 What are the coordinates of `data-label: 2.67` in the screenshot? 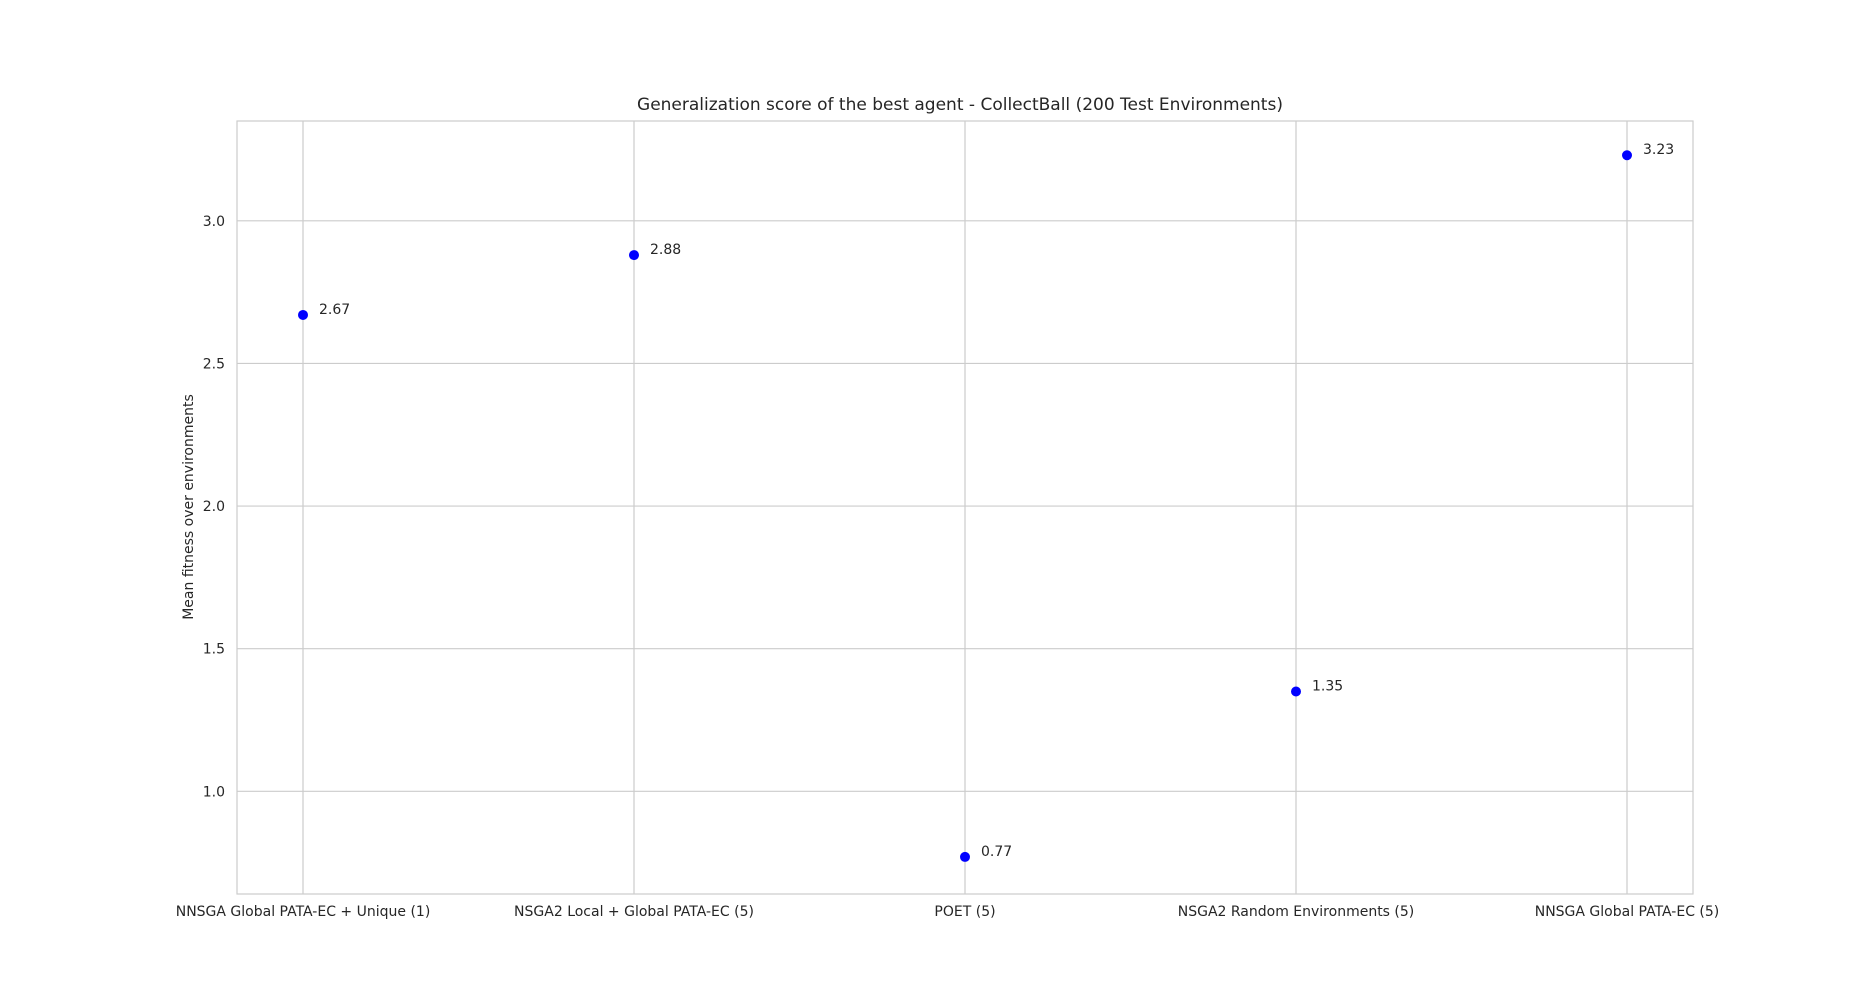 It's located at (334, 310).